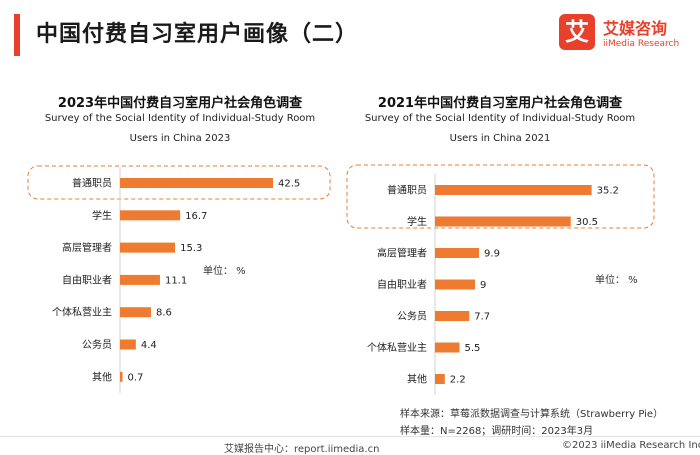 Image resolution: width=700 pixels, height=455 pixels. Describe the element at coordinates (397, 347) in the screenshot. I see `chart-2021-category-label: 个体私营业主` at that location.